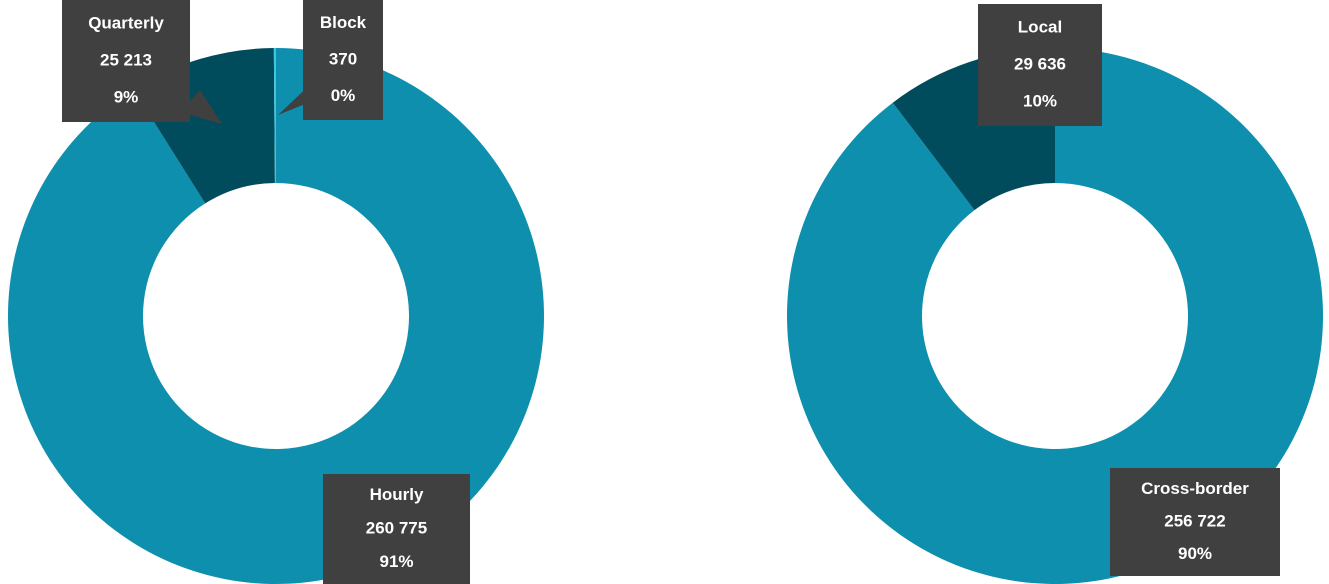  What do you see at coordinates (126, 96) in the screenshot?
I see `percentage-label: 9%` at bounding box center [126, 96].